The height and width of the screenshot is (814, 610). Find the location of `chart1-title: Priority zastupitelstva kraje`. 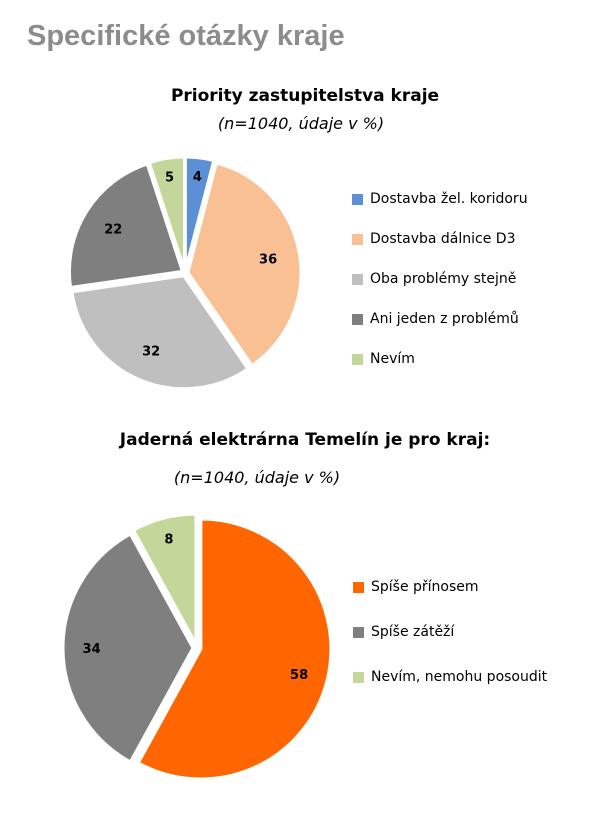

chart1-title: Priority zastupitelstva kraje is located at coordinates (305, 96).